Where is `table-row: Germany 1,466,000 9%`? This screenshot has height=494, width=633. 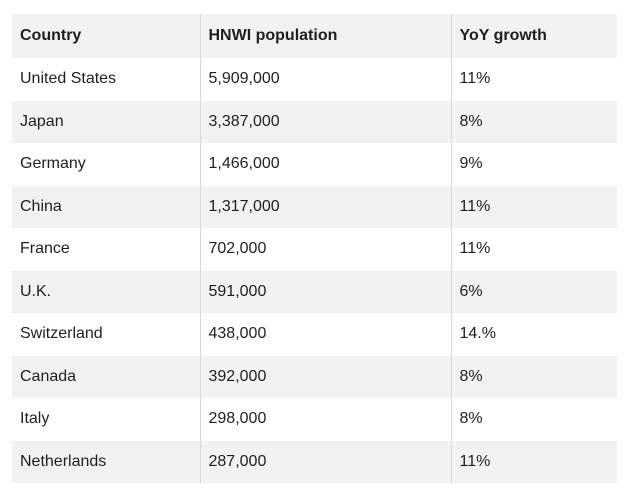 table-row: Germany 1,466,000 9% is located at coordinates (314, 164).